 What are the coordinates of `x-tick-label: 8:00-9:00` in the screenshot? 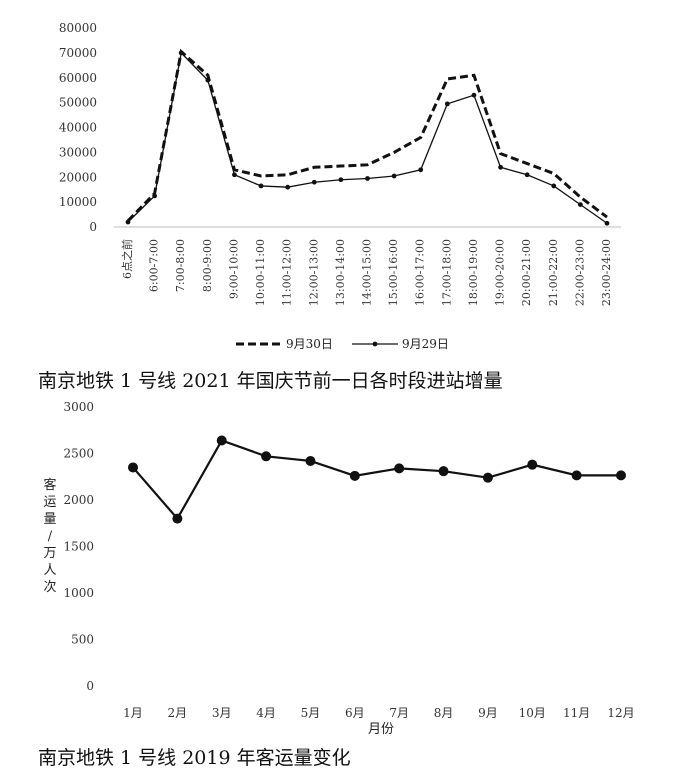 It's located at (207, 265).